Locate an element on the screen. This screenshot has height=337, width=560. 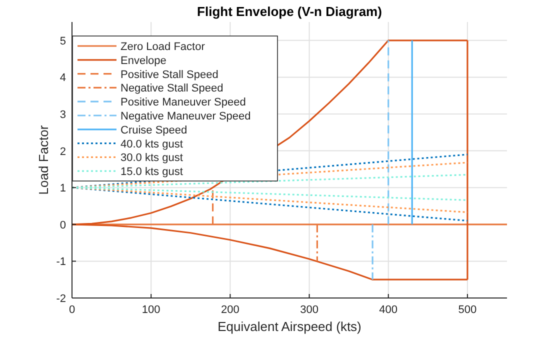
y-tick-label: 5 is located at coordinates (63, 41).